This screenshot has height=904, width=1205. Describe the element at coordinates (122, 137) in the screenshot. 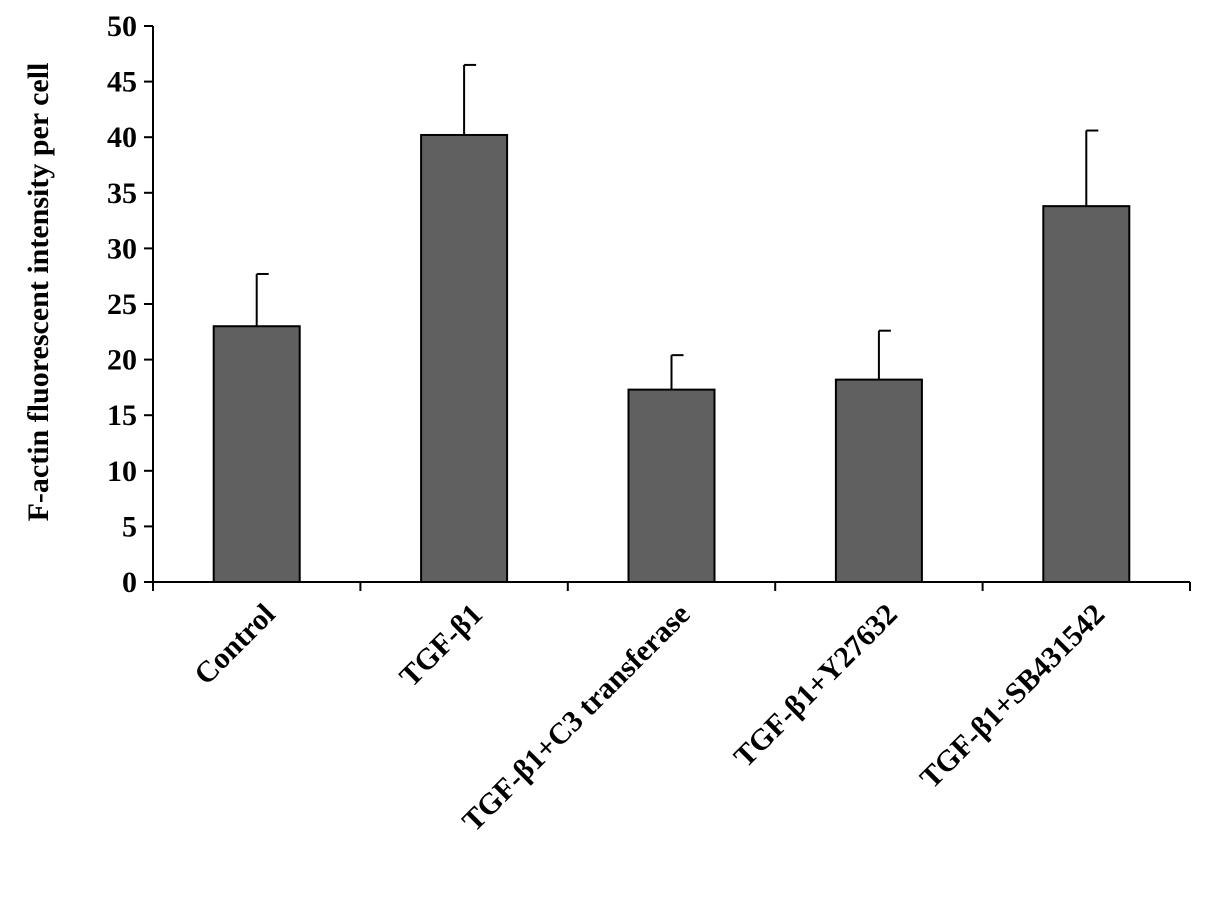

I see `y-tick-label: 40` at that location.